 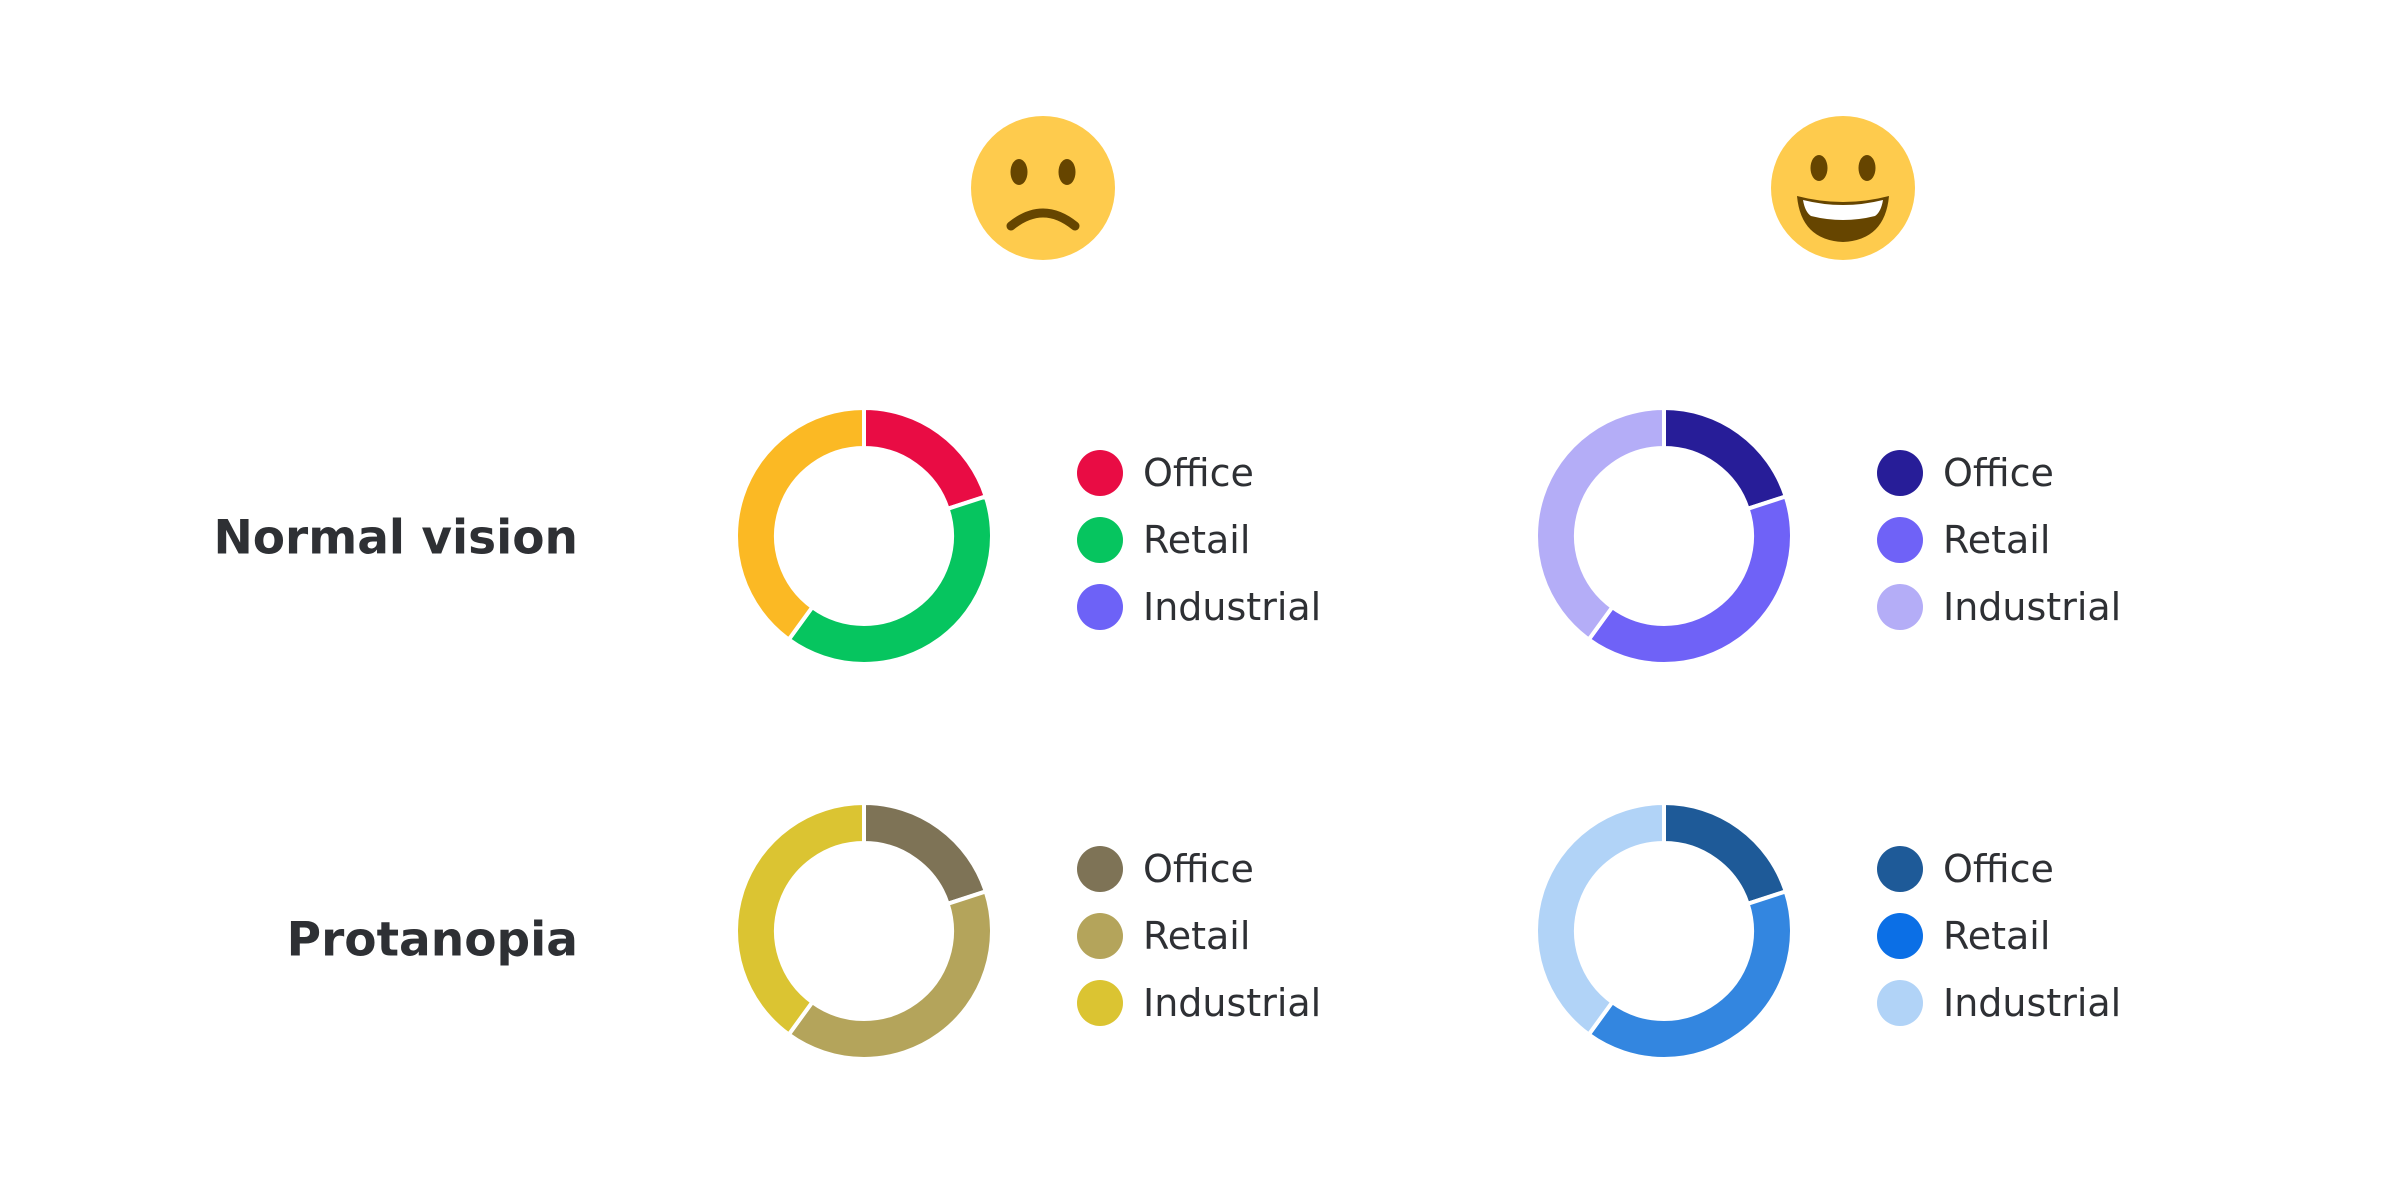 What do you see at coordinates (395, 538) in the screenshot?
I see `row-label-normal-vision: Normal vision` at bounding box center [395, 538].